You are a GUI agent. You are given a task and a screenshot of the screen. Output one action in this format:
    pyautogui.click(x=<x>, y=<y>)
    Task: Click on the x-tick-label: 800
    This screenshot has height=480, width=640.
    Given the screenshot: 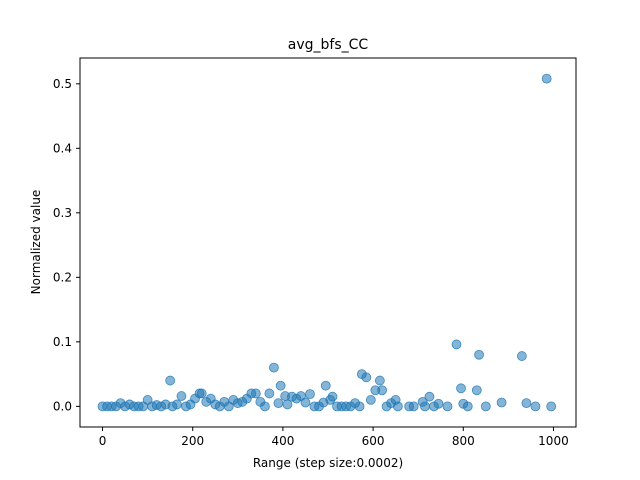 What is the action you would take?
    pyautogui.click(x=463, y=441)
    